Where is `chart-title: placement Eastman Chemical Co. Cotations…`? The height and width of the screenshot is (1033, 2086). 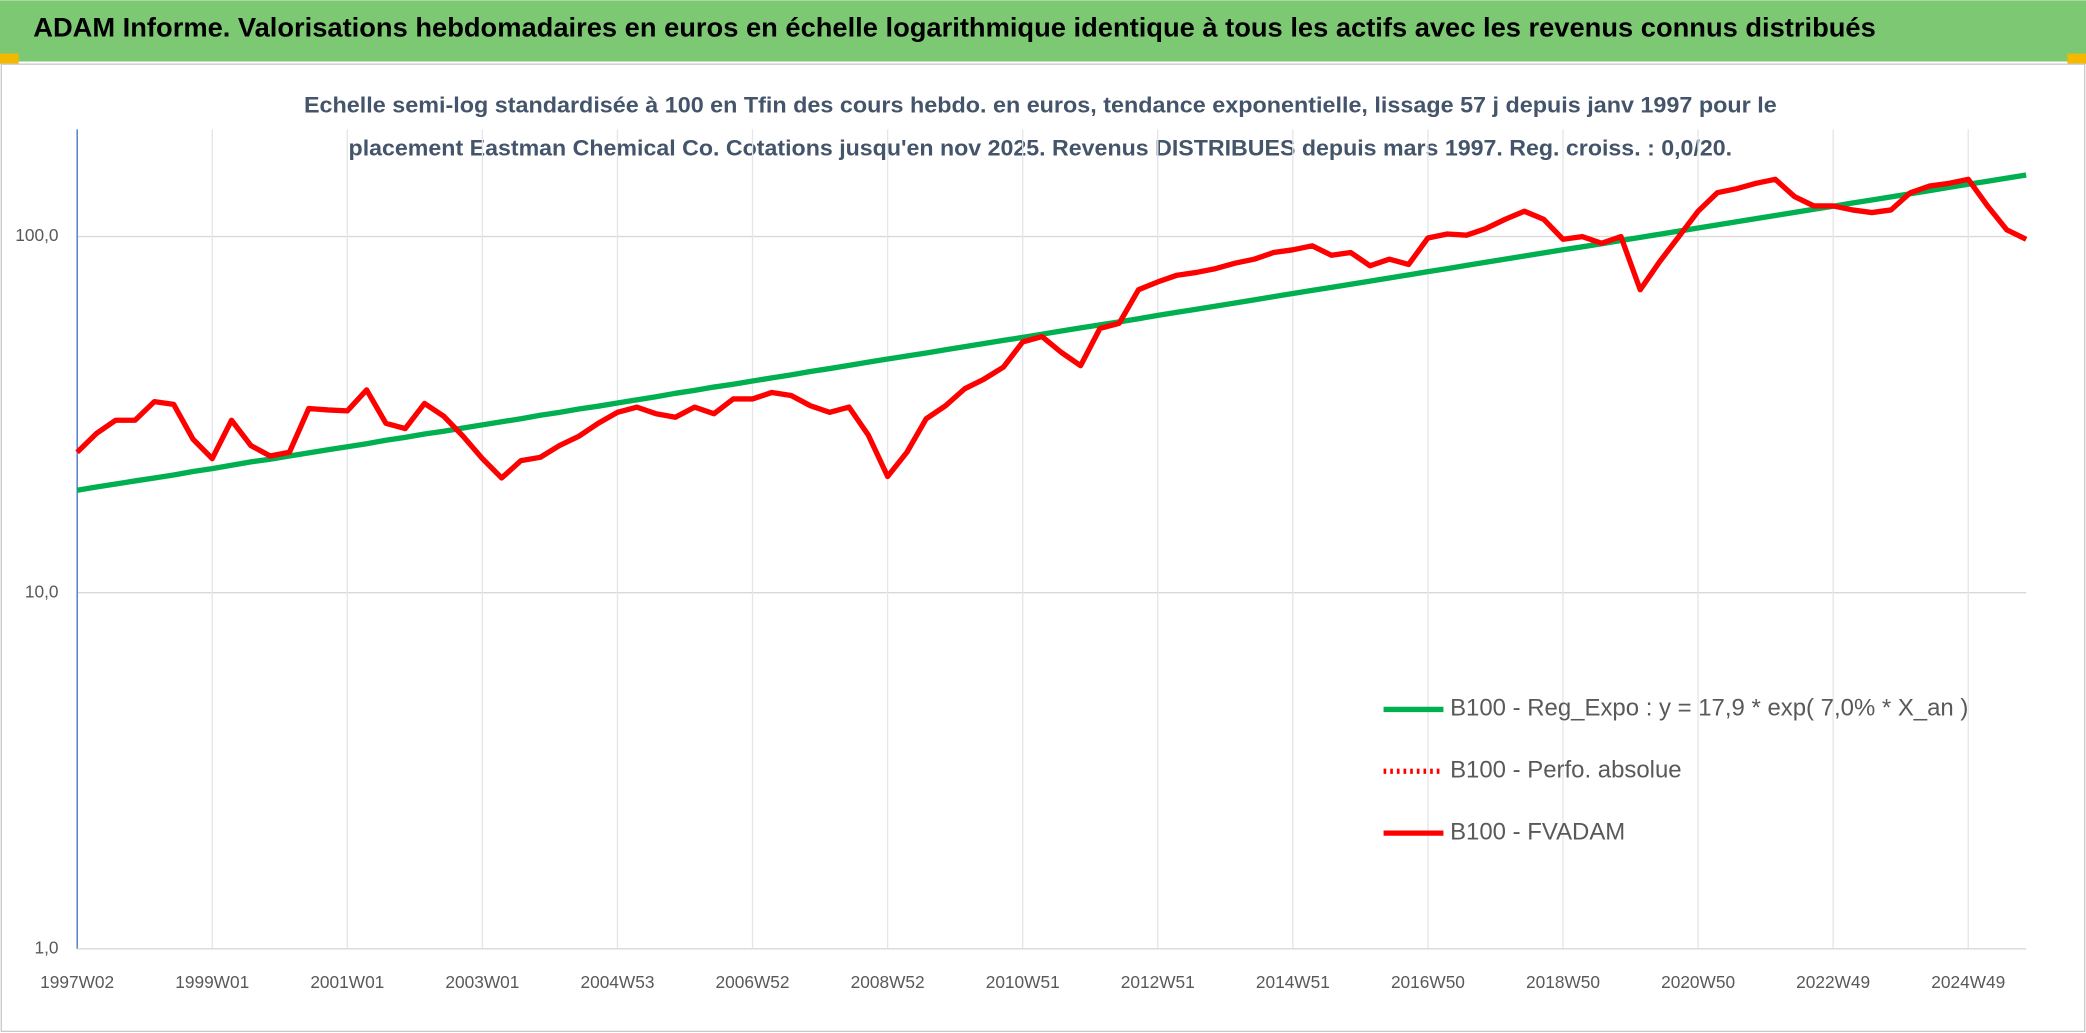 chart-title: placement Eastman Chemical Co. Cotations… is located at coordinates (1041, 147).